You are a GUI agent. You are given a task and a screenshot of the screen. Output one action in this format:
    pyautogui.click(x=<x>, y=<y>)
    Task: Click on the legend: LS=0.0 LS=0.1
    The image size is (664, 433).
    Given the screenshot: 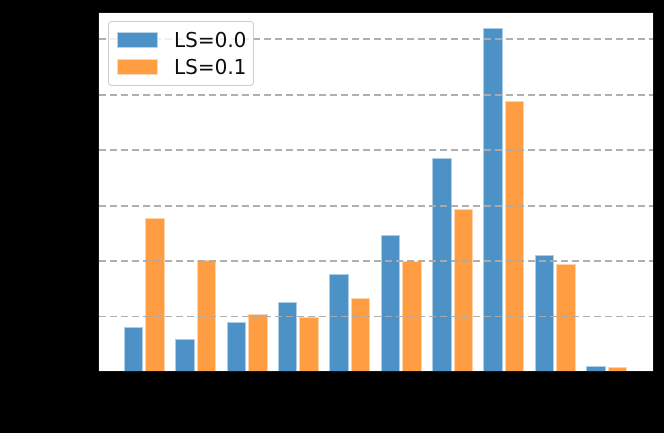 What is the action you would take?
    pyautogui.click(x=181, y=53)
    